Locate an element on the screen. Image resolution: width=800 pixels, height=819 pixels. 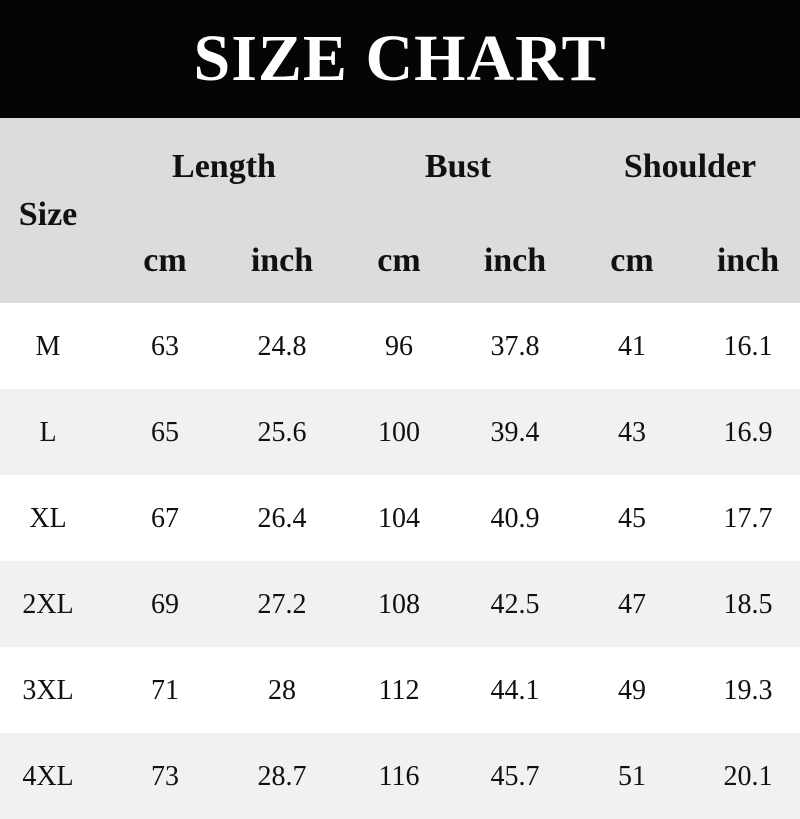
value-cell: 45.7 is located at coordinates (515, 776).